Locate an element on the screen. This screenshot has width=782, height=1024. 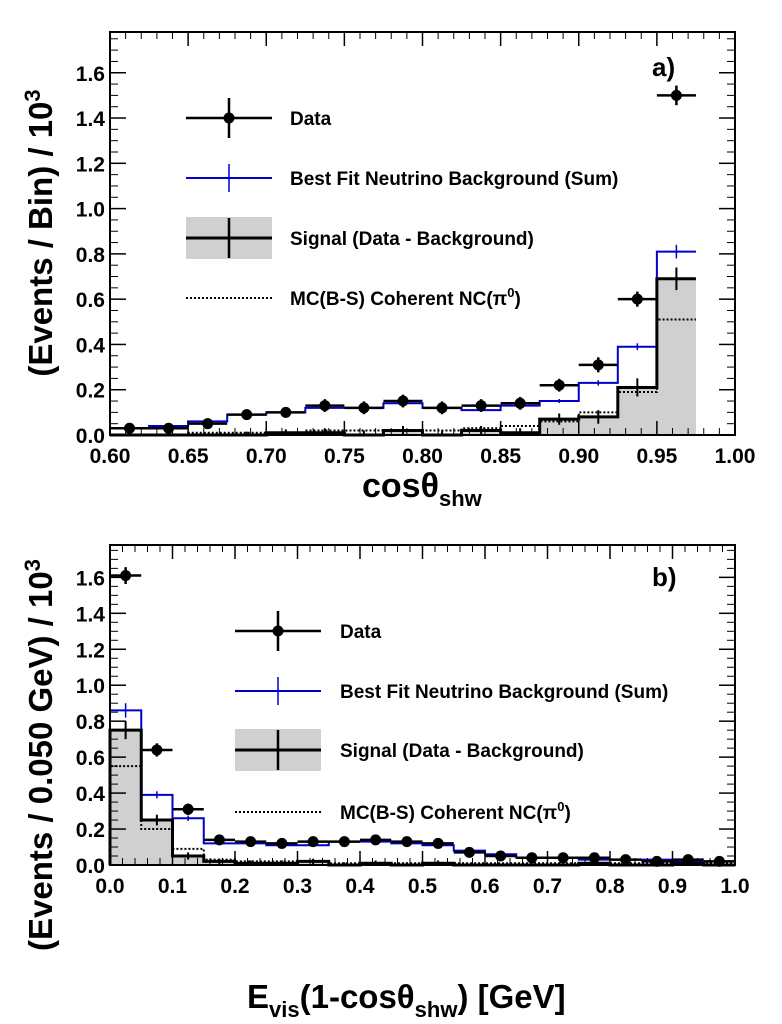
x-tick-label: 0.80 is located at coordinates (422, 456).